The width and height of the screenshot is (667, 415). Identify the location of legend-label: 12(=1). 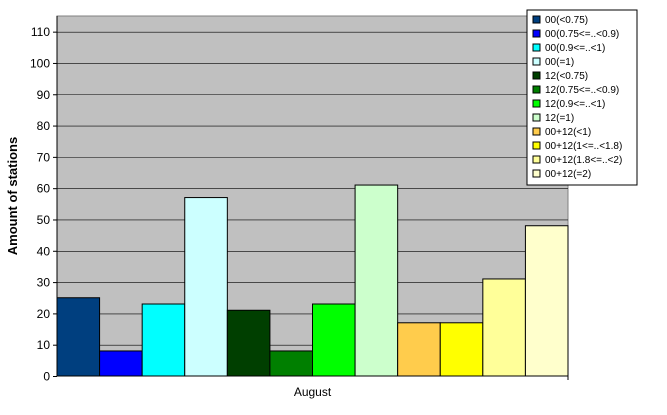
(559, 118).